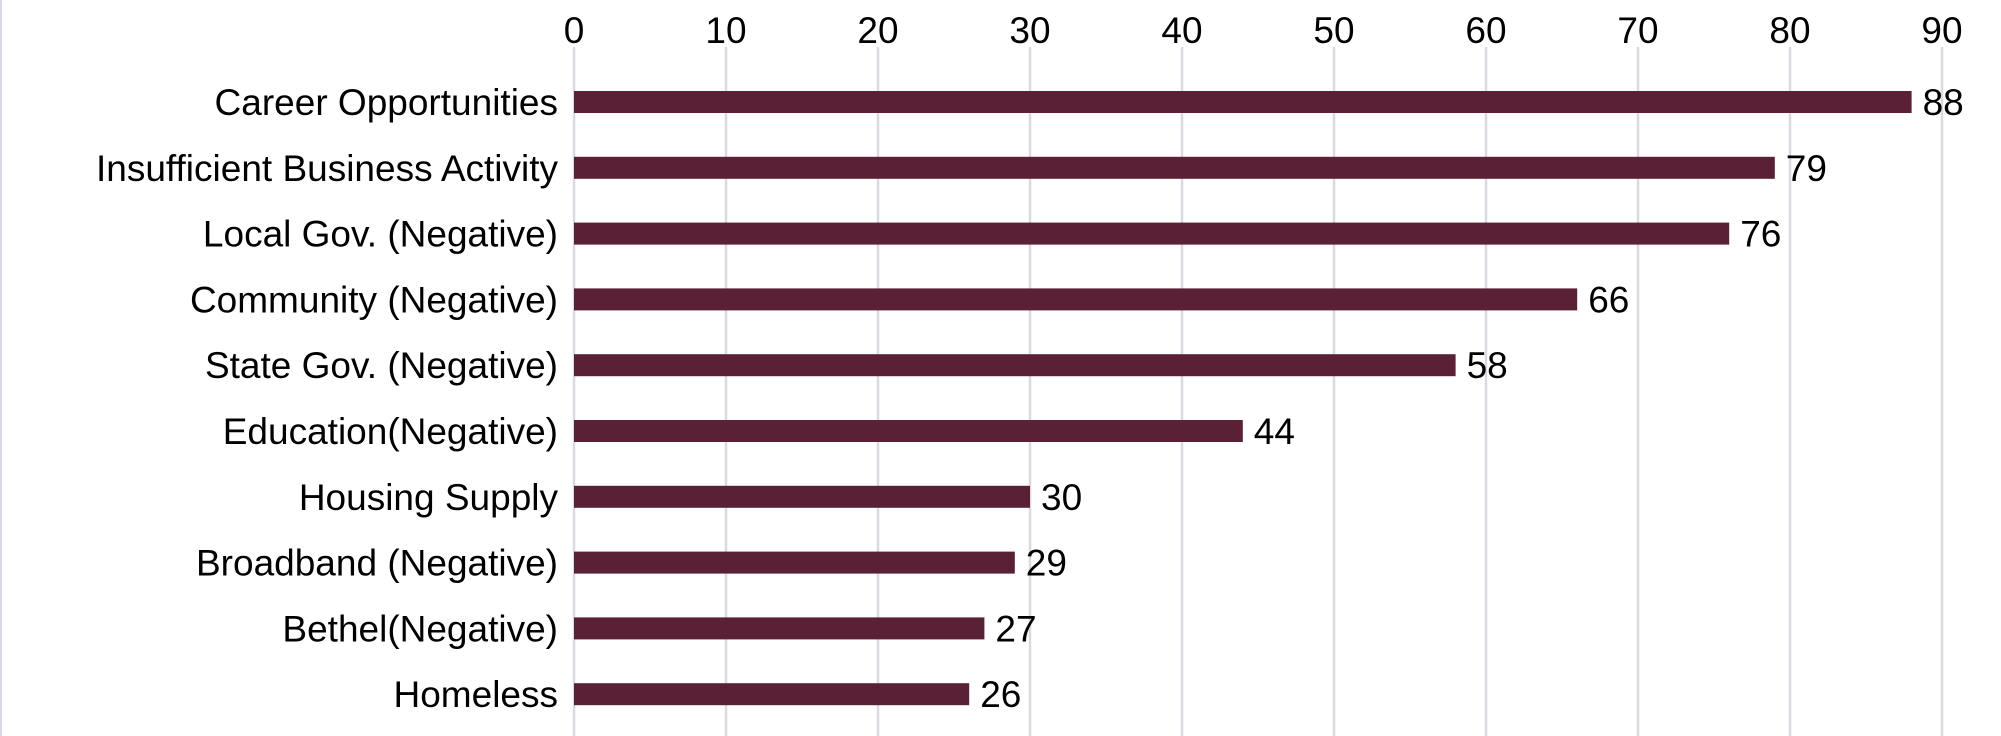  Describe the element at coordinates (1789, 30) in the screenshot. I see `x-tick-label: 80` at that location.